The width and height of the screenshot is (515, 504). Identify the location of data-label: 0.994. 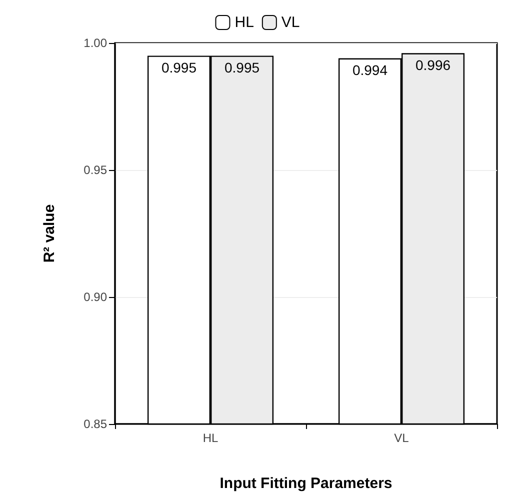
(370, 70).